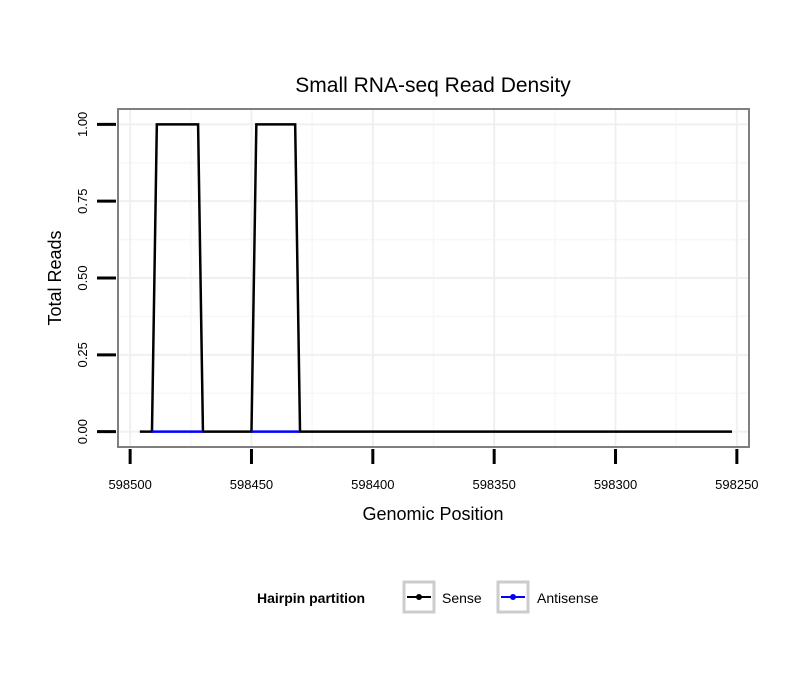 The width and height of the screenshot is (810, 690). Describe the element at coordinates (251, 484) in the screenshot. I see `x-tick-label: 598450` at that location.